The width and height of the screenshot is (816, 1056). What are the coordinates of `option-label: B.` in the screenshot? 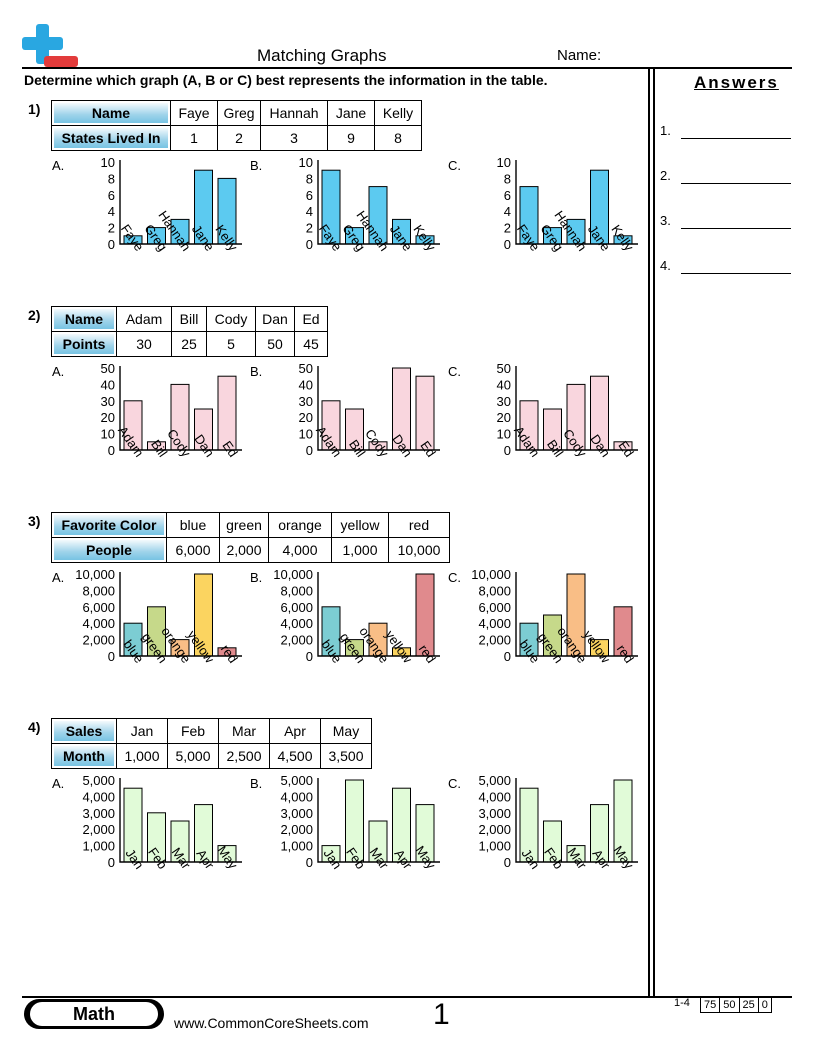 It's located at (256, 371).